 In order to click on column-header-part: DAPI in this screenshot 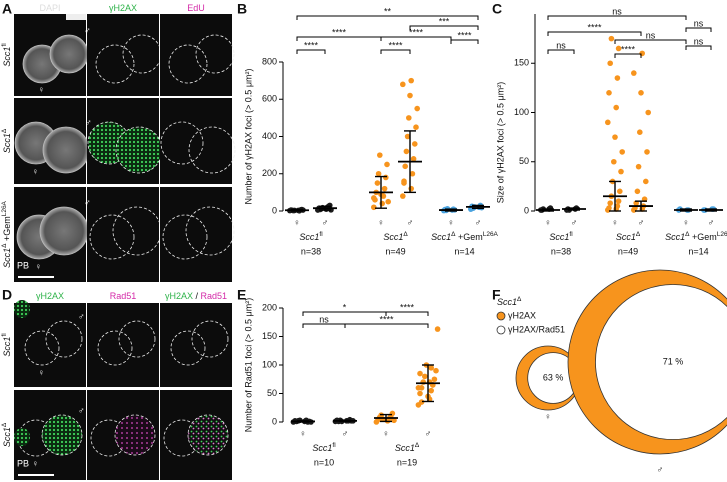, I will do `click(49, 8)`.